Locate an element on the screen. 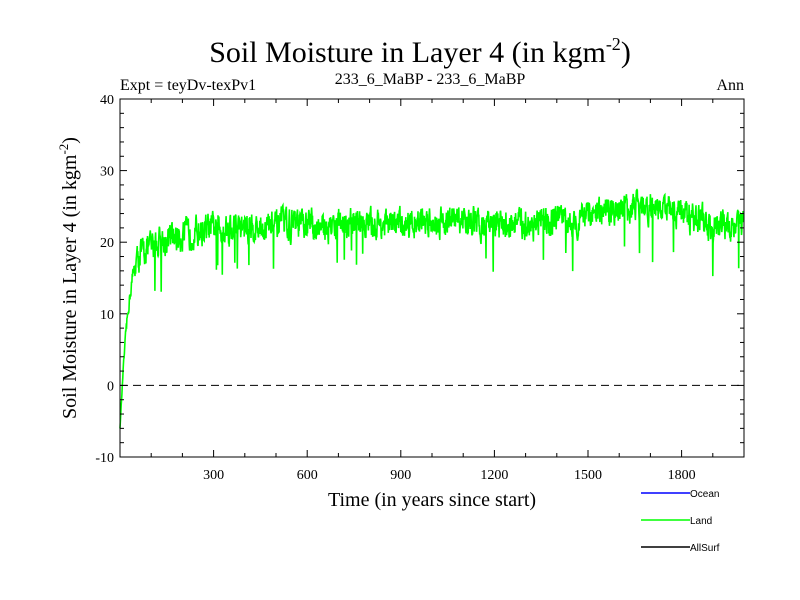 This screenshot has width=800, height=600. experiment-label: Expt = teyDv-texPv1 is located at coordinates (188, 85).